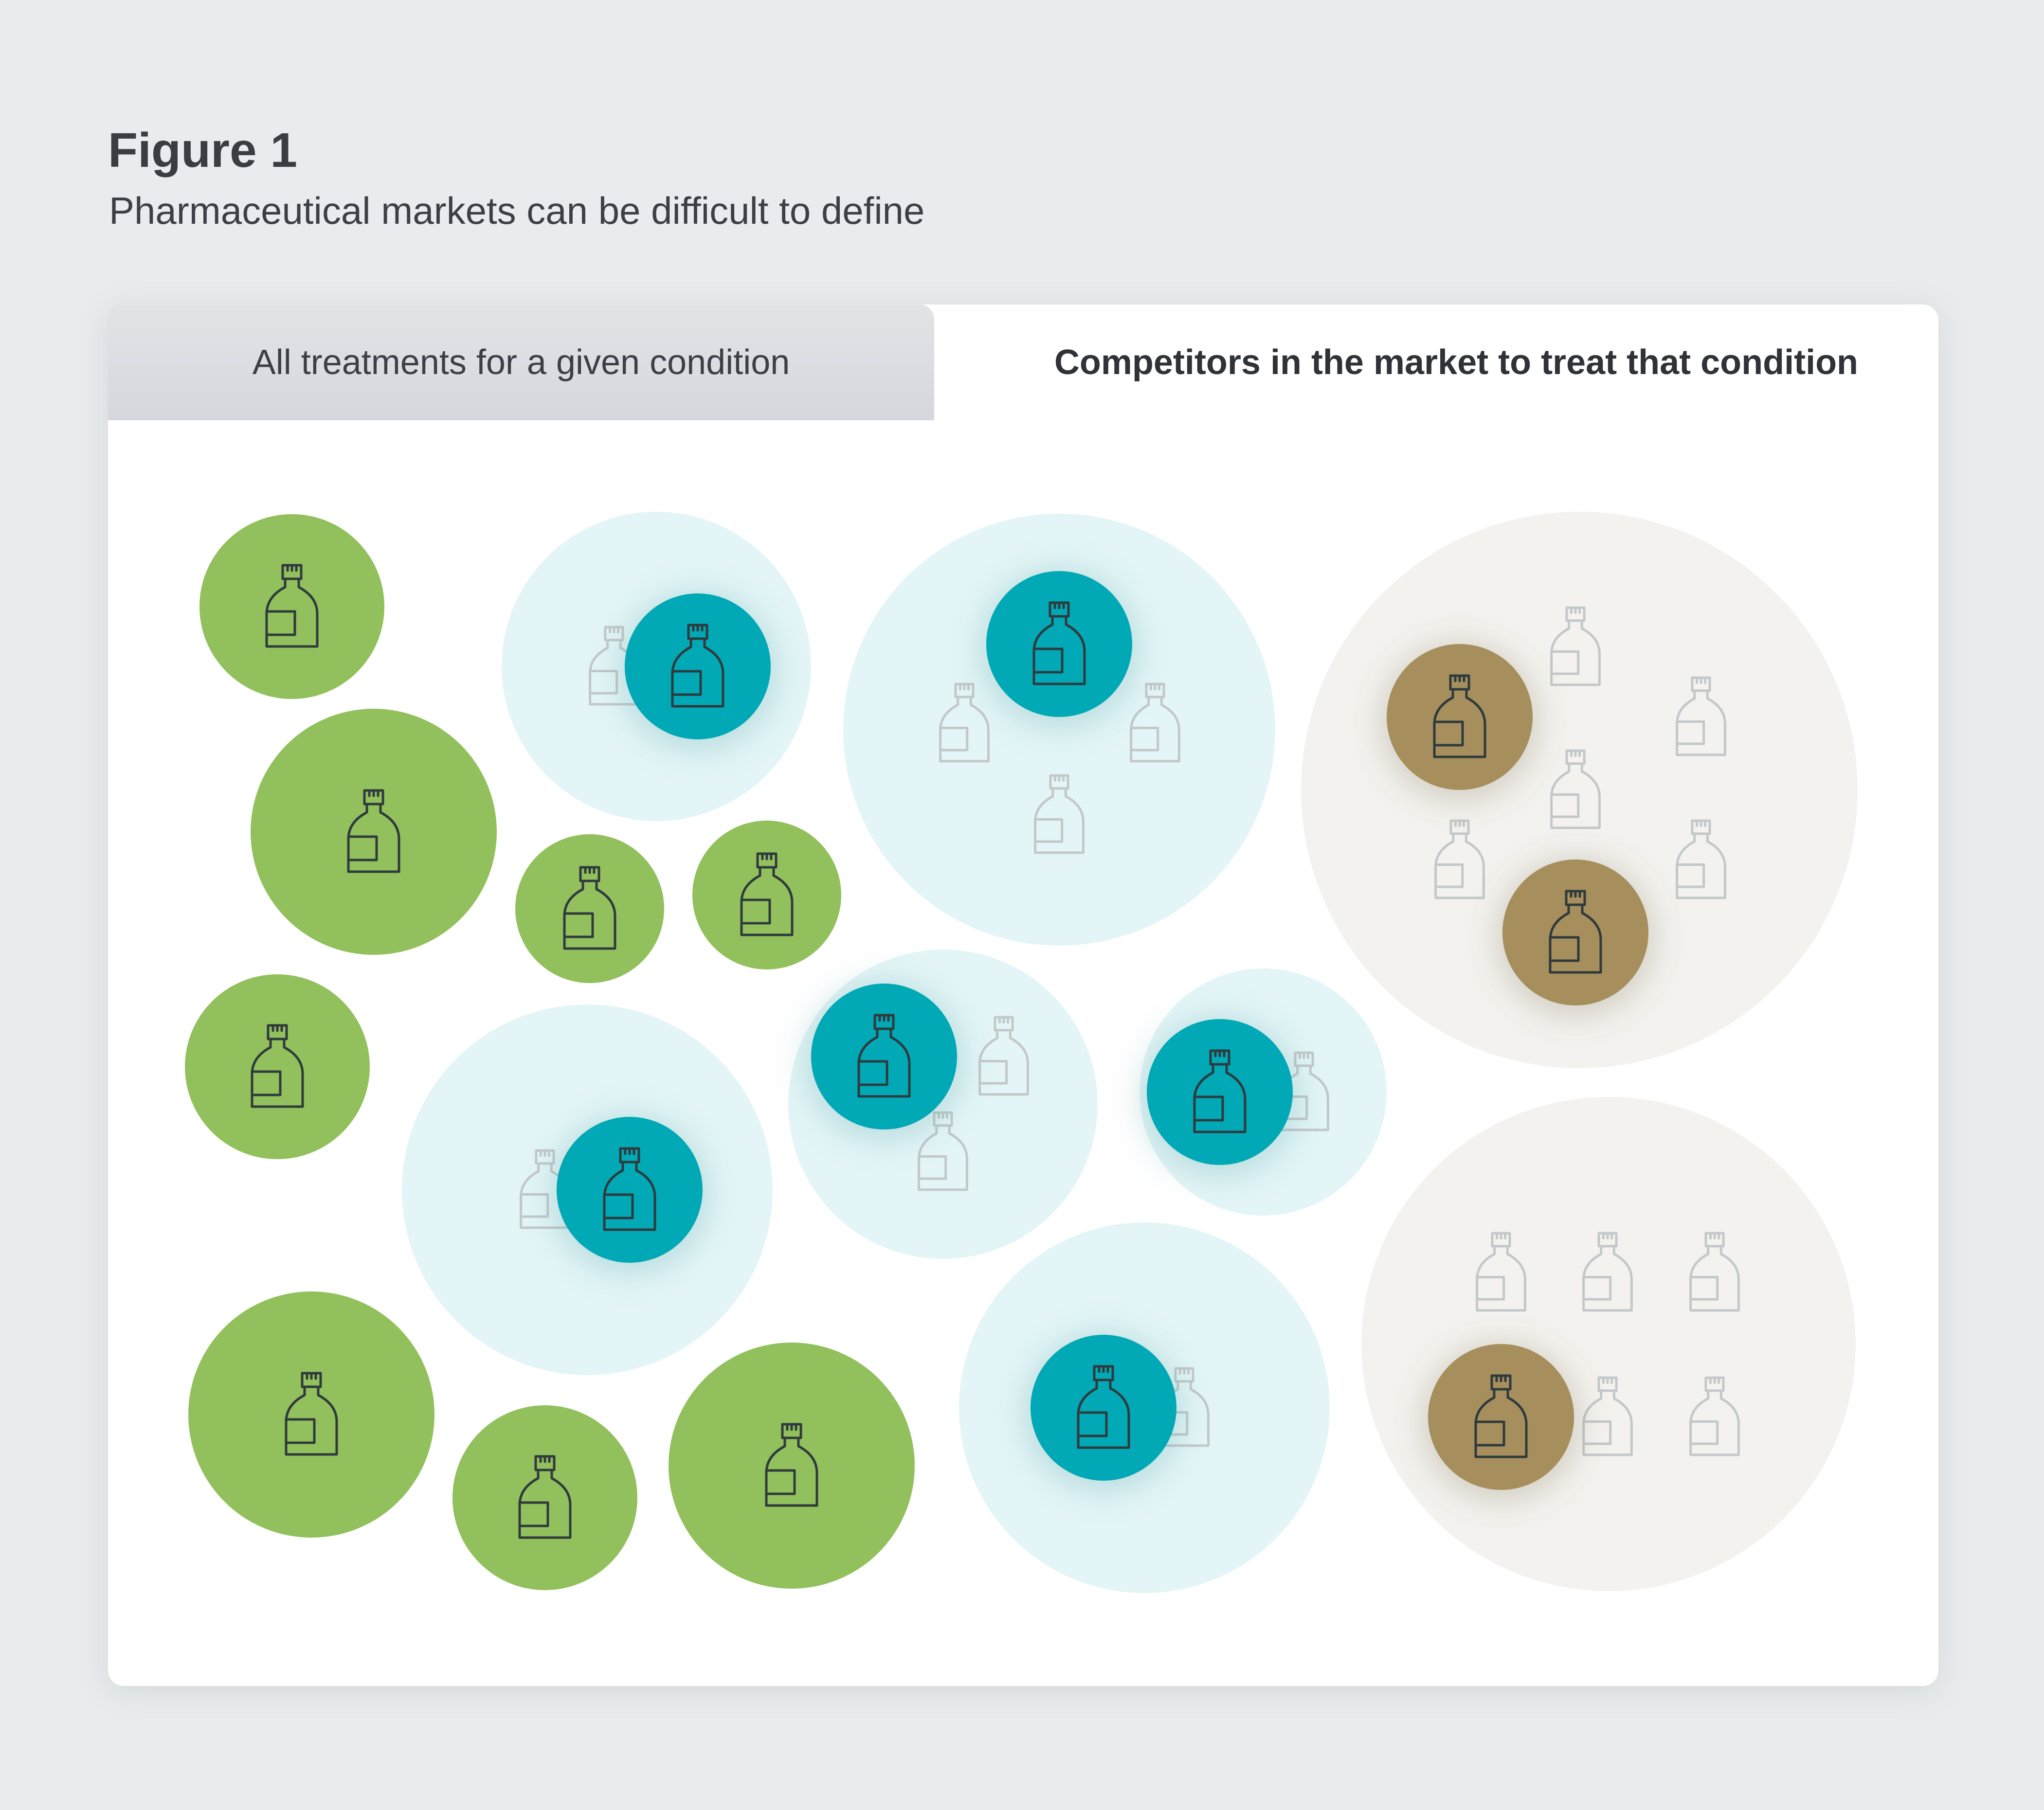 This screenshot has width=2044, height=1810. What do you see at coordinates (1609, 1344) in the screenshot?
I see `market-circle-beige` at bounding box center [1609, 1344].